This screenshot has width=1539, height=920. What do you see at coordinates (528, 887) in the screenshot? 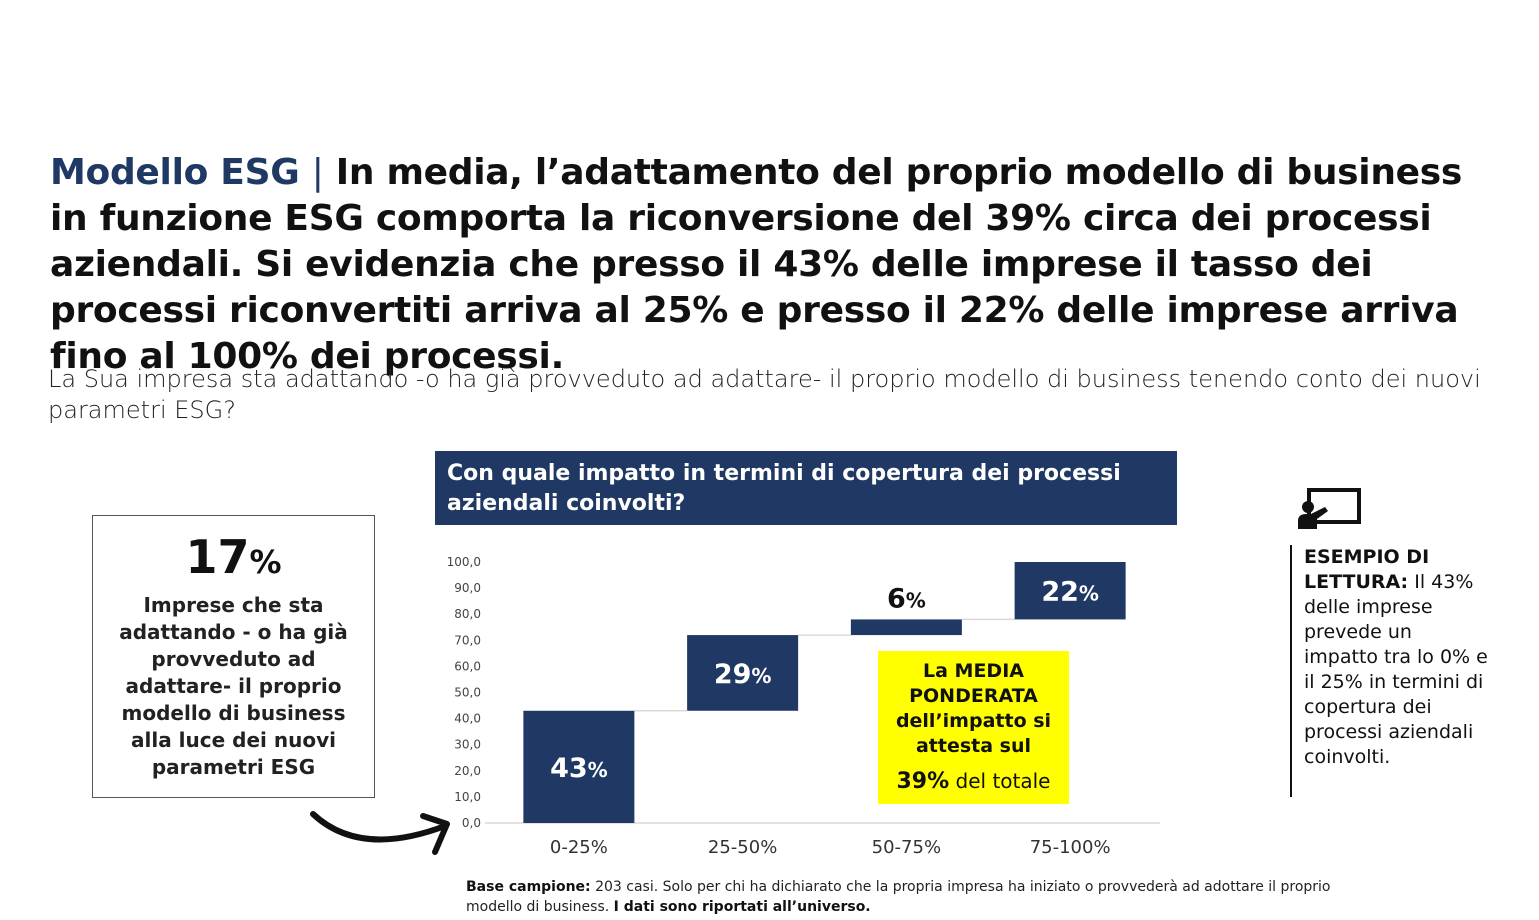
I see `footnote-label: Base campione:` at bounding box center [528, 887].